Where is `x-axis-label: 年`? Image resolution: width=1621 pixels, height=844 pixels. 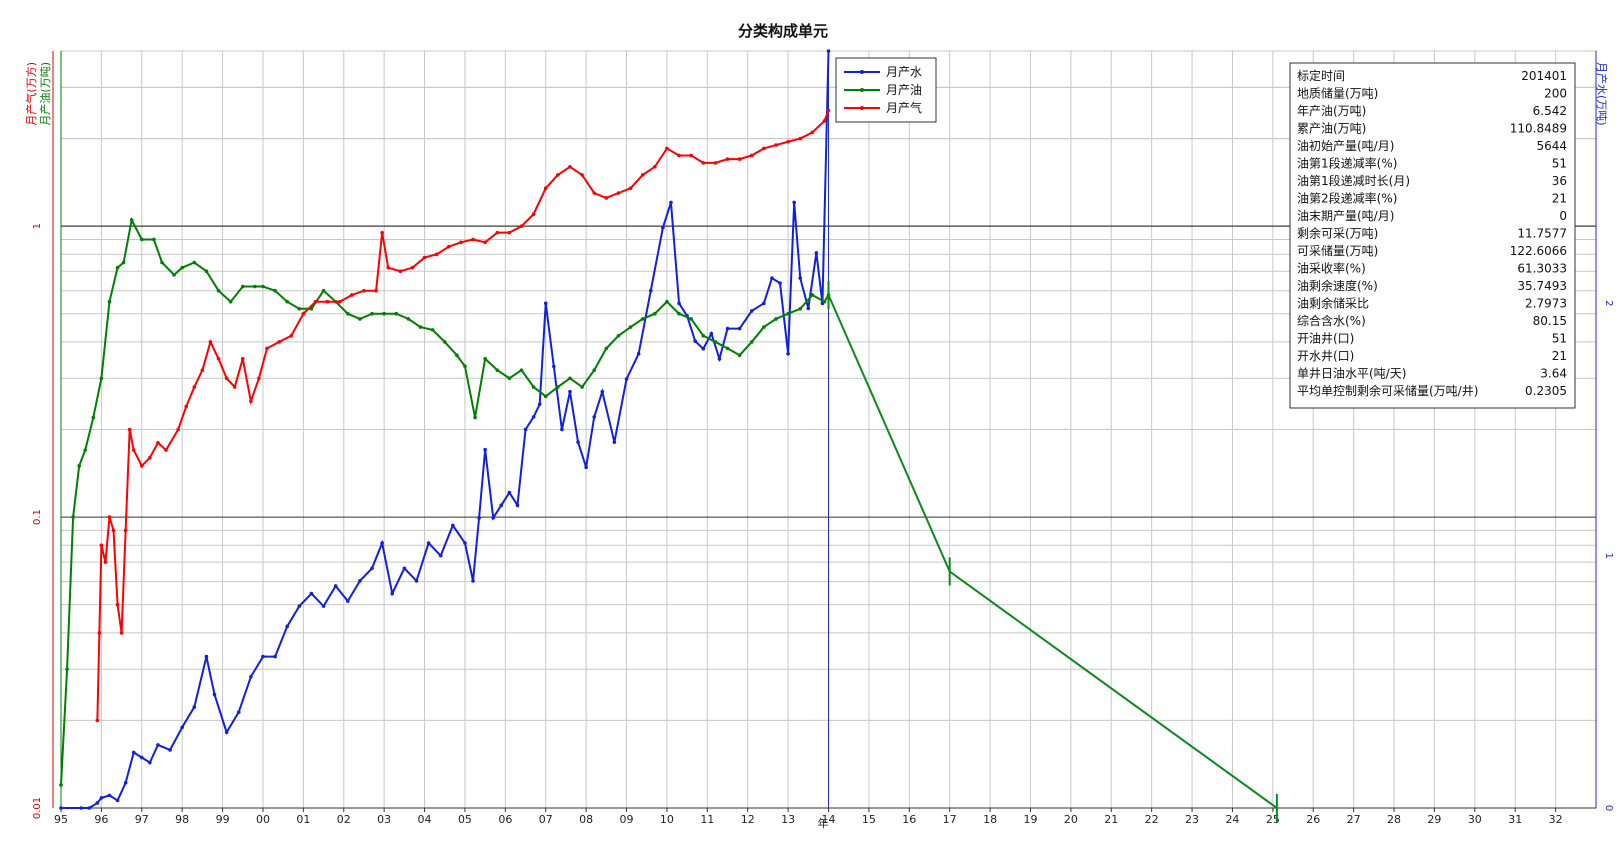
x-axis-label: 年 is located at coordinates (823, 823).